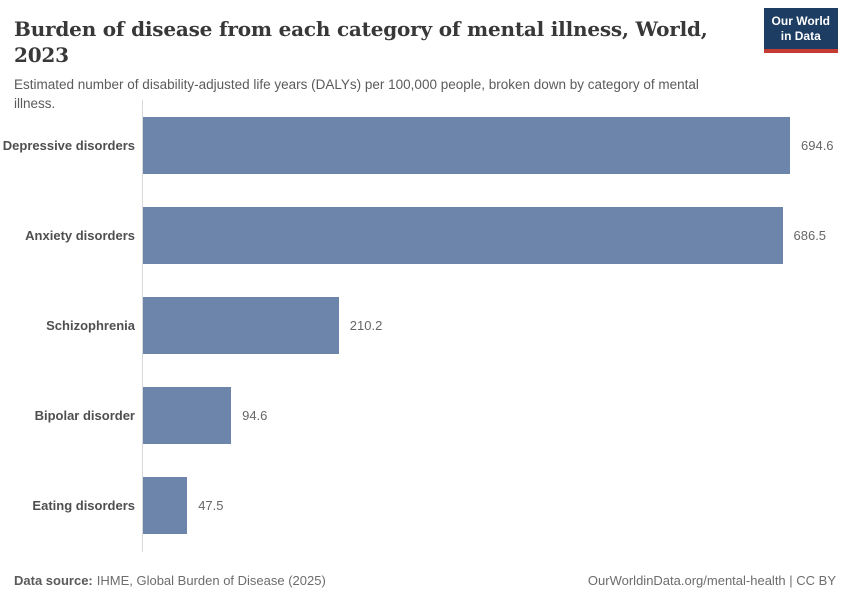 The width and height of the screenshot is (850, 600). I want to click on value-label: 686.5, so click(810, 235).